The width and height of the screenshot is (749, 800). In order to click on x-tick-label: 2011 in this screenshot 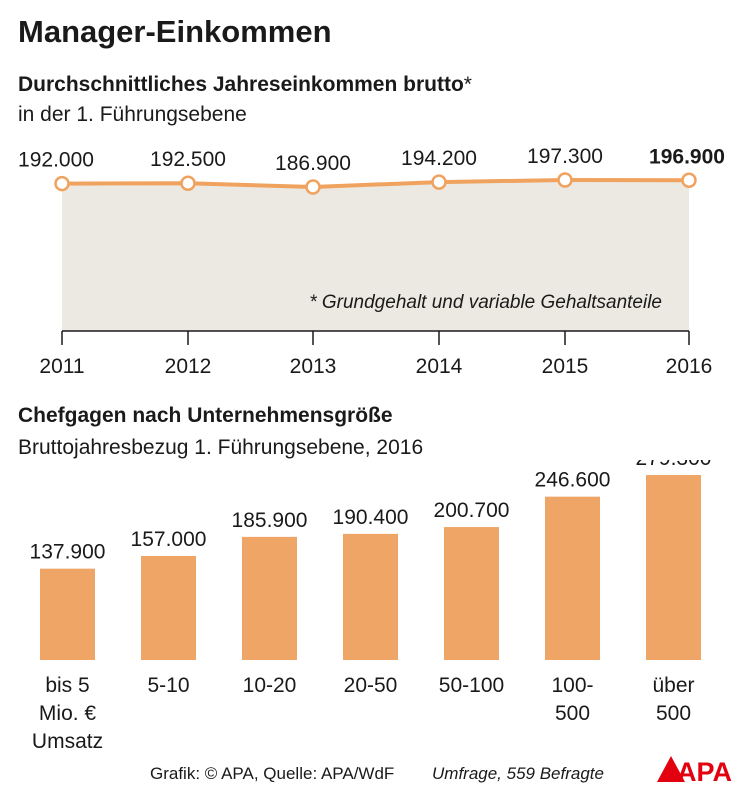, I will do `click(61, 366)`.